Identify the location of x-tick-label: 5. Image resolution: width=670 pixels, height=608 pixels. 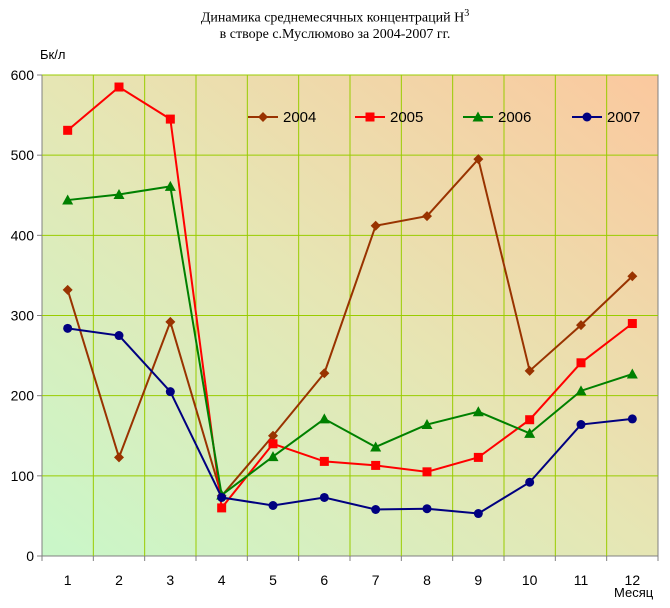
(273, 580).